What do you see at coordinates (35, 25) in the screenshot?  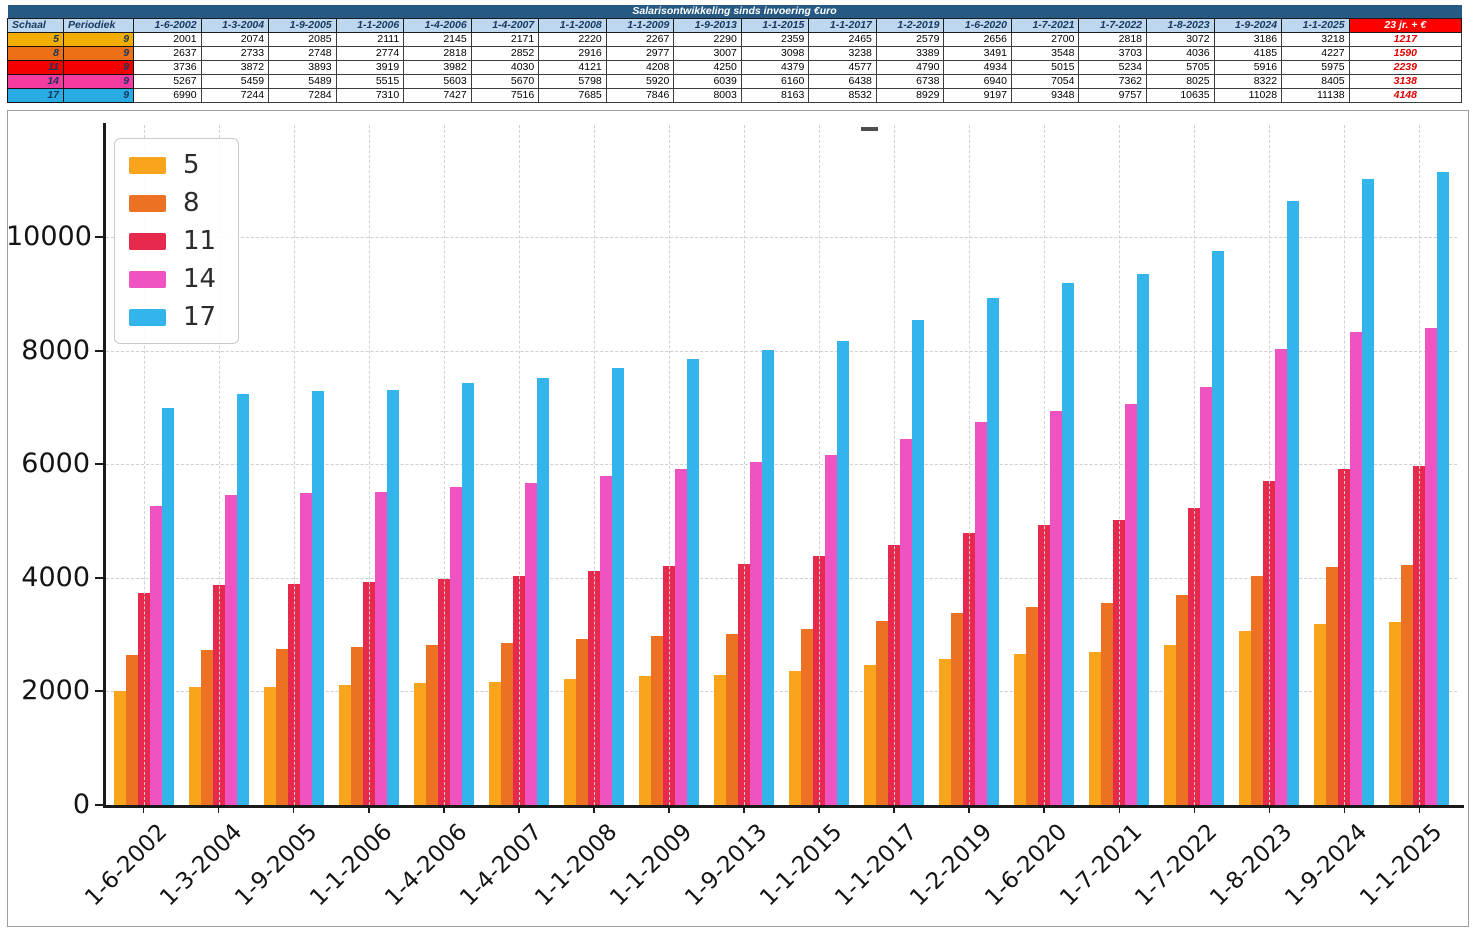 I see `column-header-schaal: Schaal` at bounding box center [35, 25].